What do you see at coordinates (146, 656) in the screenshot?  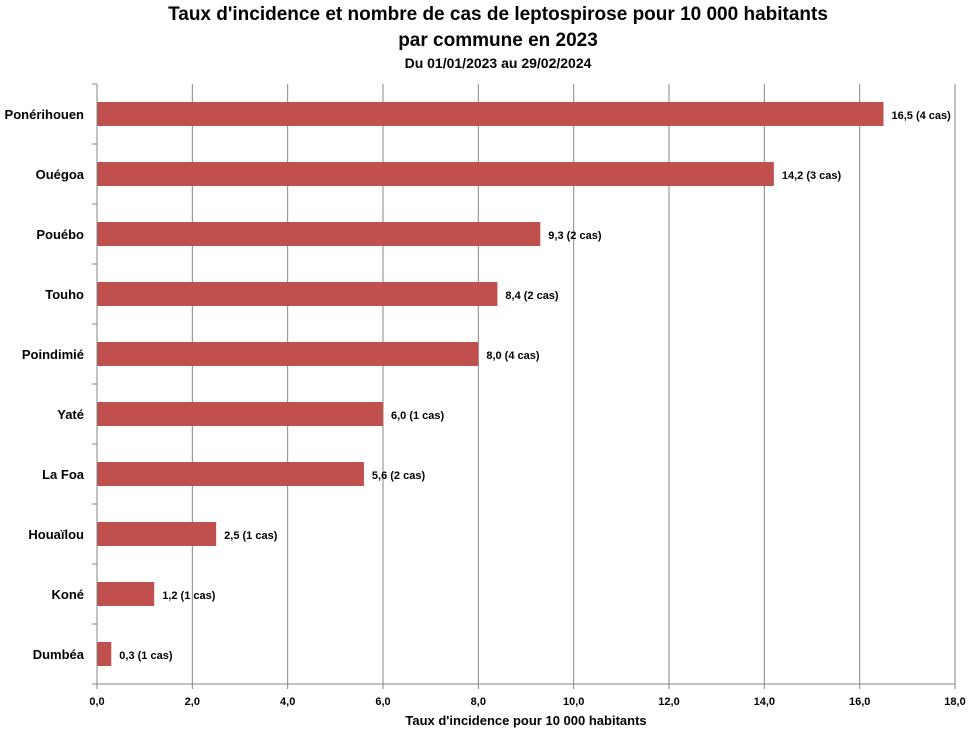 I see `data-label: 0,3 (1 cas)` at bounding box center [146, 656].